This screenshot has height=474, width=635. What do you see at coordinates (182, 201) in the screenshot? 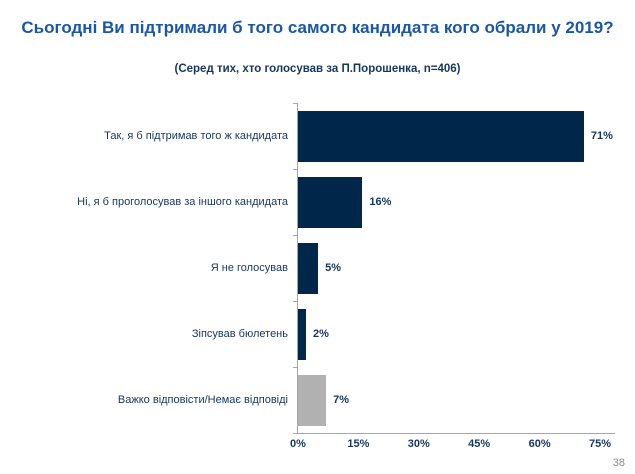
I see `category-label: Ні, я б проголосував за іншого кандидата` at bounding box center [182, 201].